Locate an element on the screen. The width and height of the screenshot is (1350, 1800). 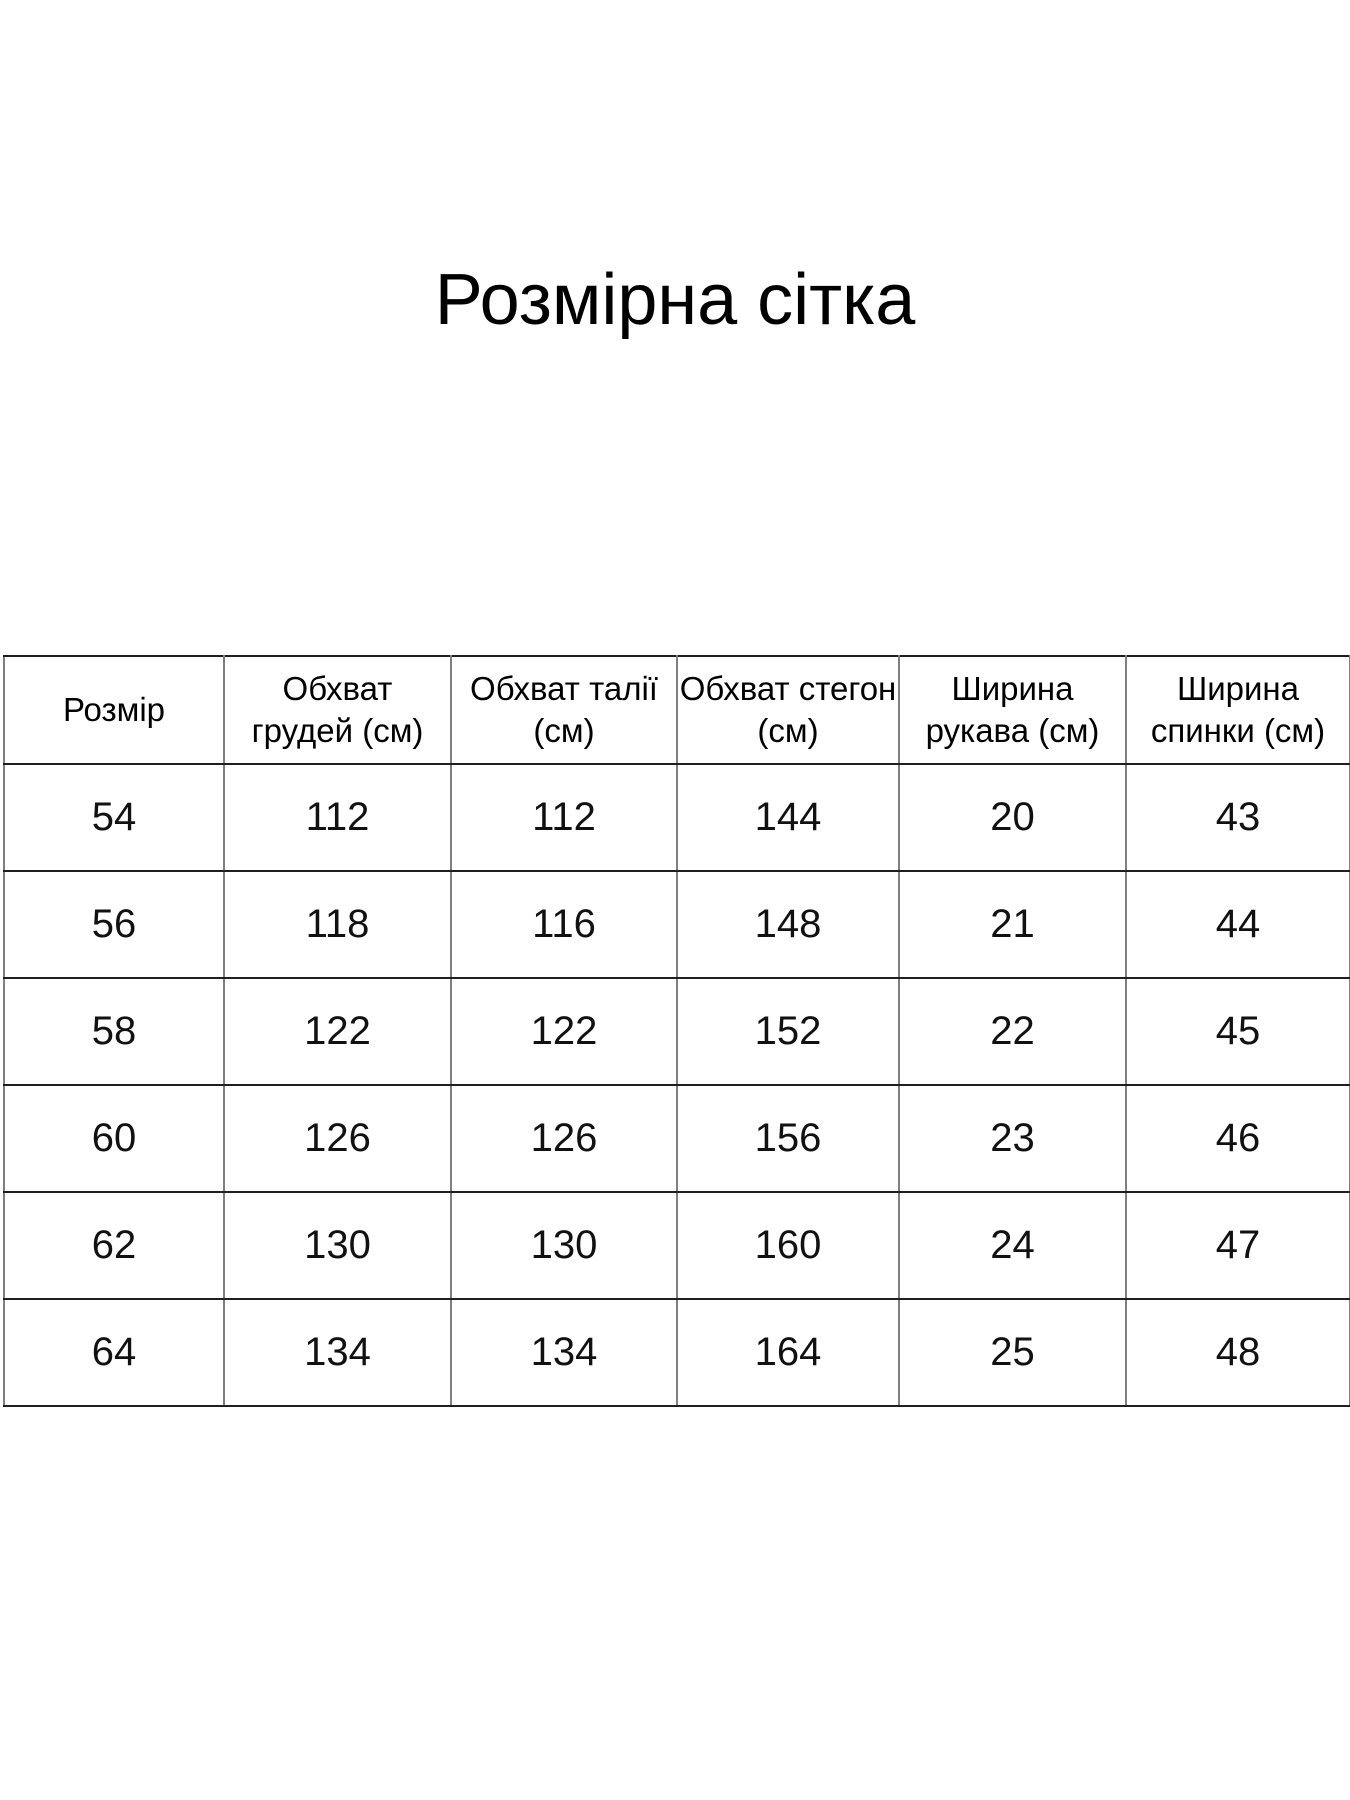
size-value-cell: 54 is located at coordinates (114, 817).